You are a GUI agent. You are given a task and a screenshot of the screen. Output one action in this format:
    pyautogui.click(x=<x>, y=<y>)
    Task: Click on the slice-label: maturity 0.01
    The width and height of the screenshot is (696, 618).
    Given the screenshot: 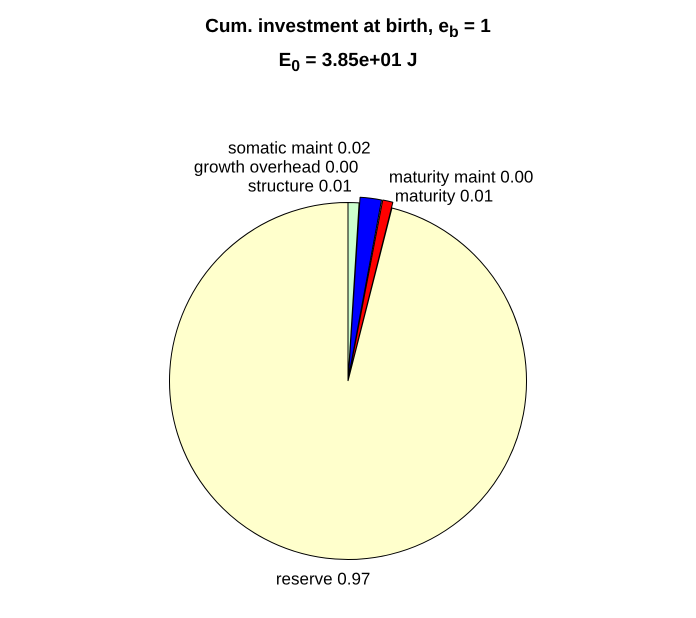 What is the action you would take?
    pyautogui.click(x=444, y=196)
    